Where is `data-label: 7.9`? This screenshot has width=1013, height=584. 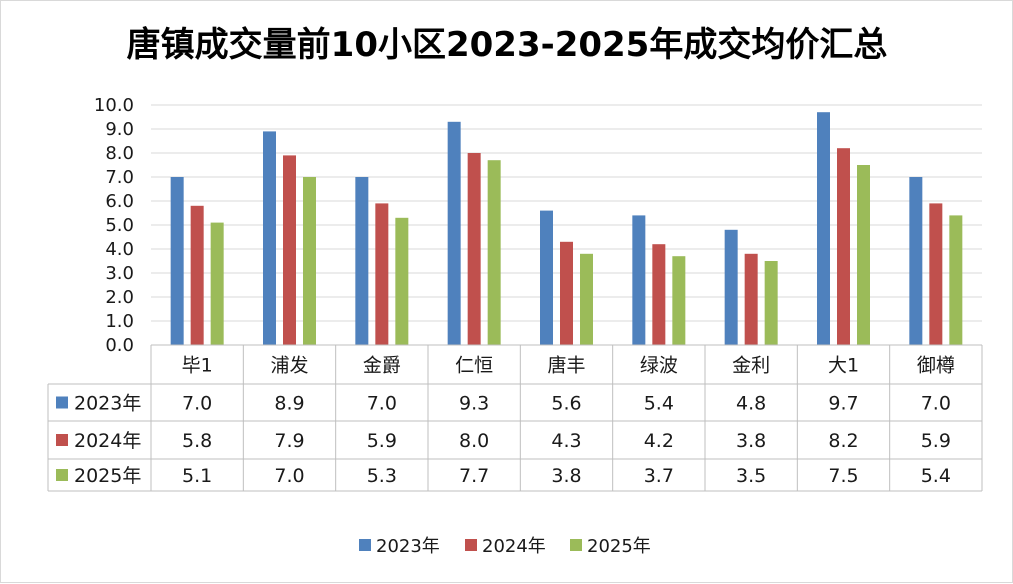 data-label: 7.9 is located at coordinates (289, 441).